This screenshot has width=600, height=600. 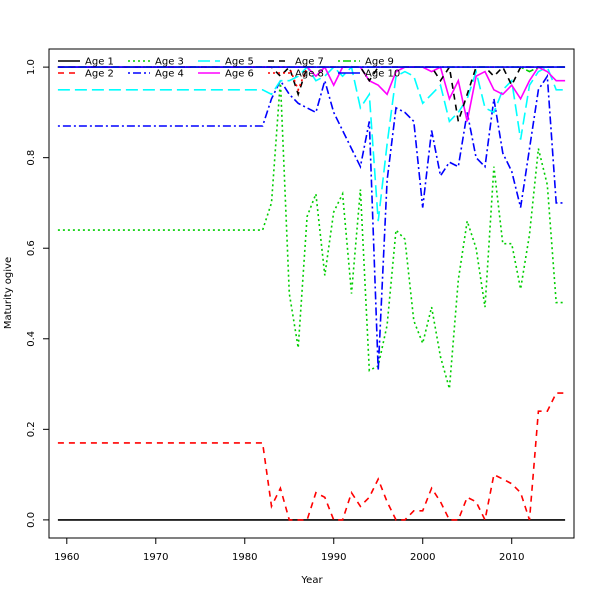 What do you see at coordinates (244, 557) in the screenshot?
I see `x-tick-label: 1980` at bounding box center [244, 557].